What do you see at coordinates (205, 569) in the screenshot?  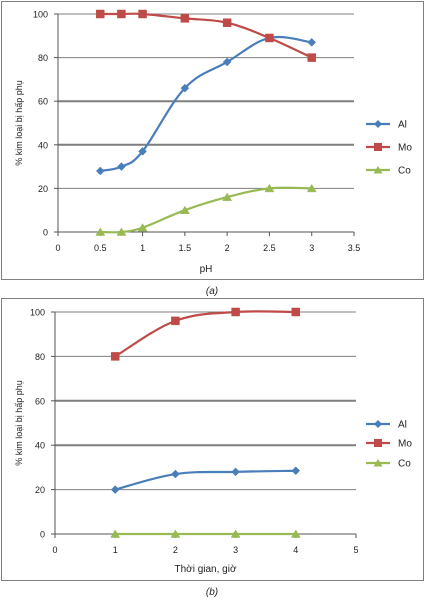 I see `x-axis-label: Thời gian, giờ` at bounding box center [205, 569].